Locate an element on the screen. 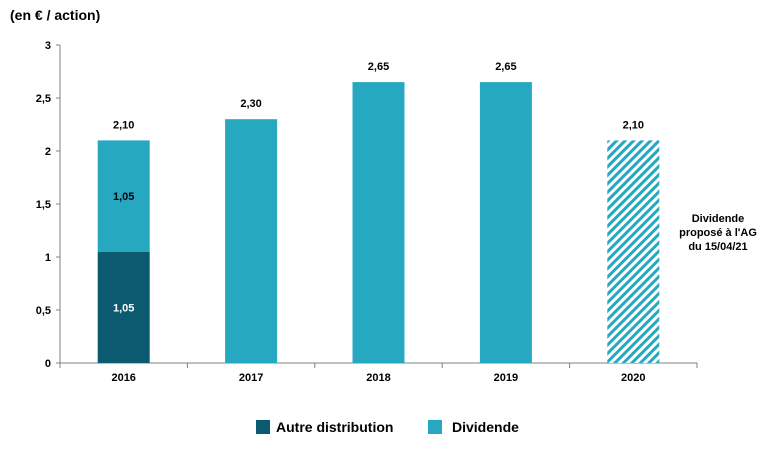  total-label-2020: 2,10 is located at coordinates (633, 125).